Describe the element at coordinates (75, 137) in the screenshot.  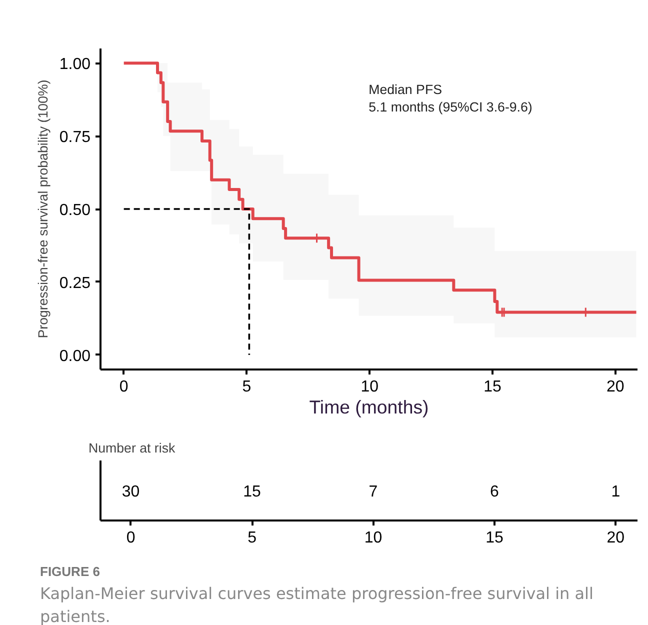
I see `y-tick-label: 0.75` at that location.